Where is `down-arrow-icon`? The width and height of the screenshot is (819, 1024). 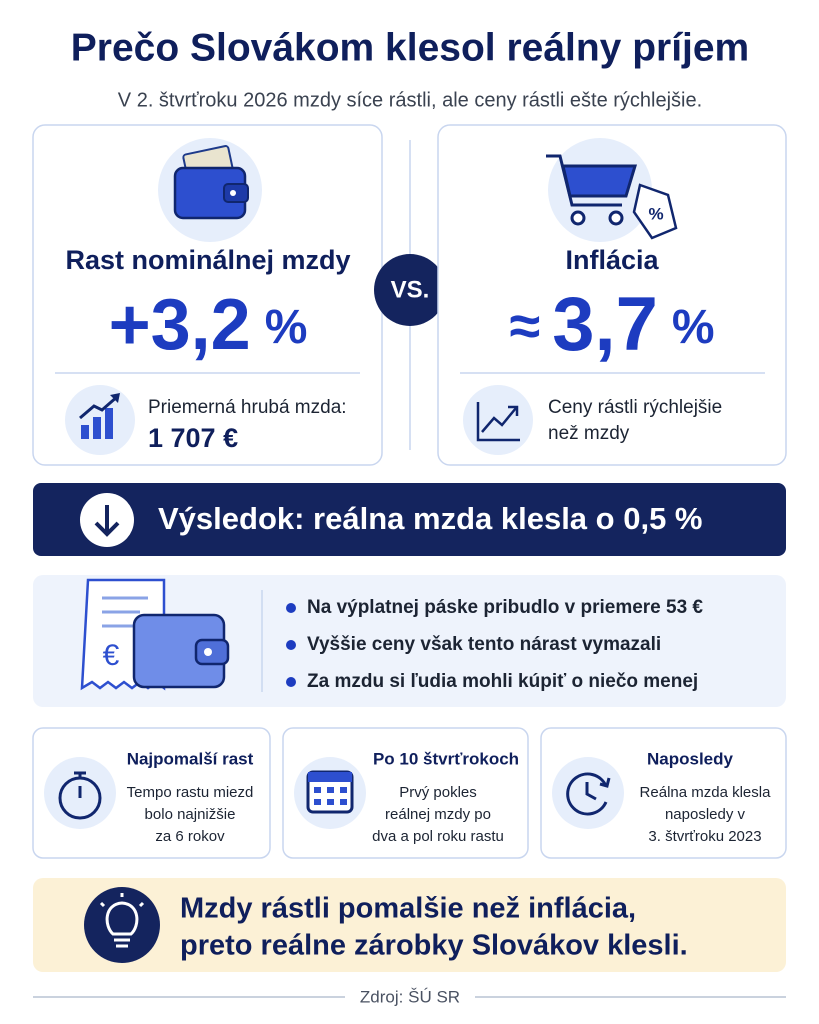 down-arrow-icon is located at coordinates (107, 521).